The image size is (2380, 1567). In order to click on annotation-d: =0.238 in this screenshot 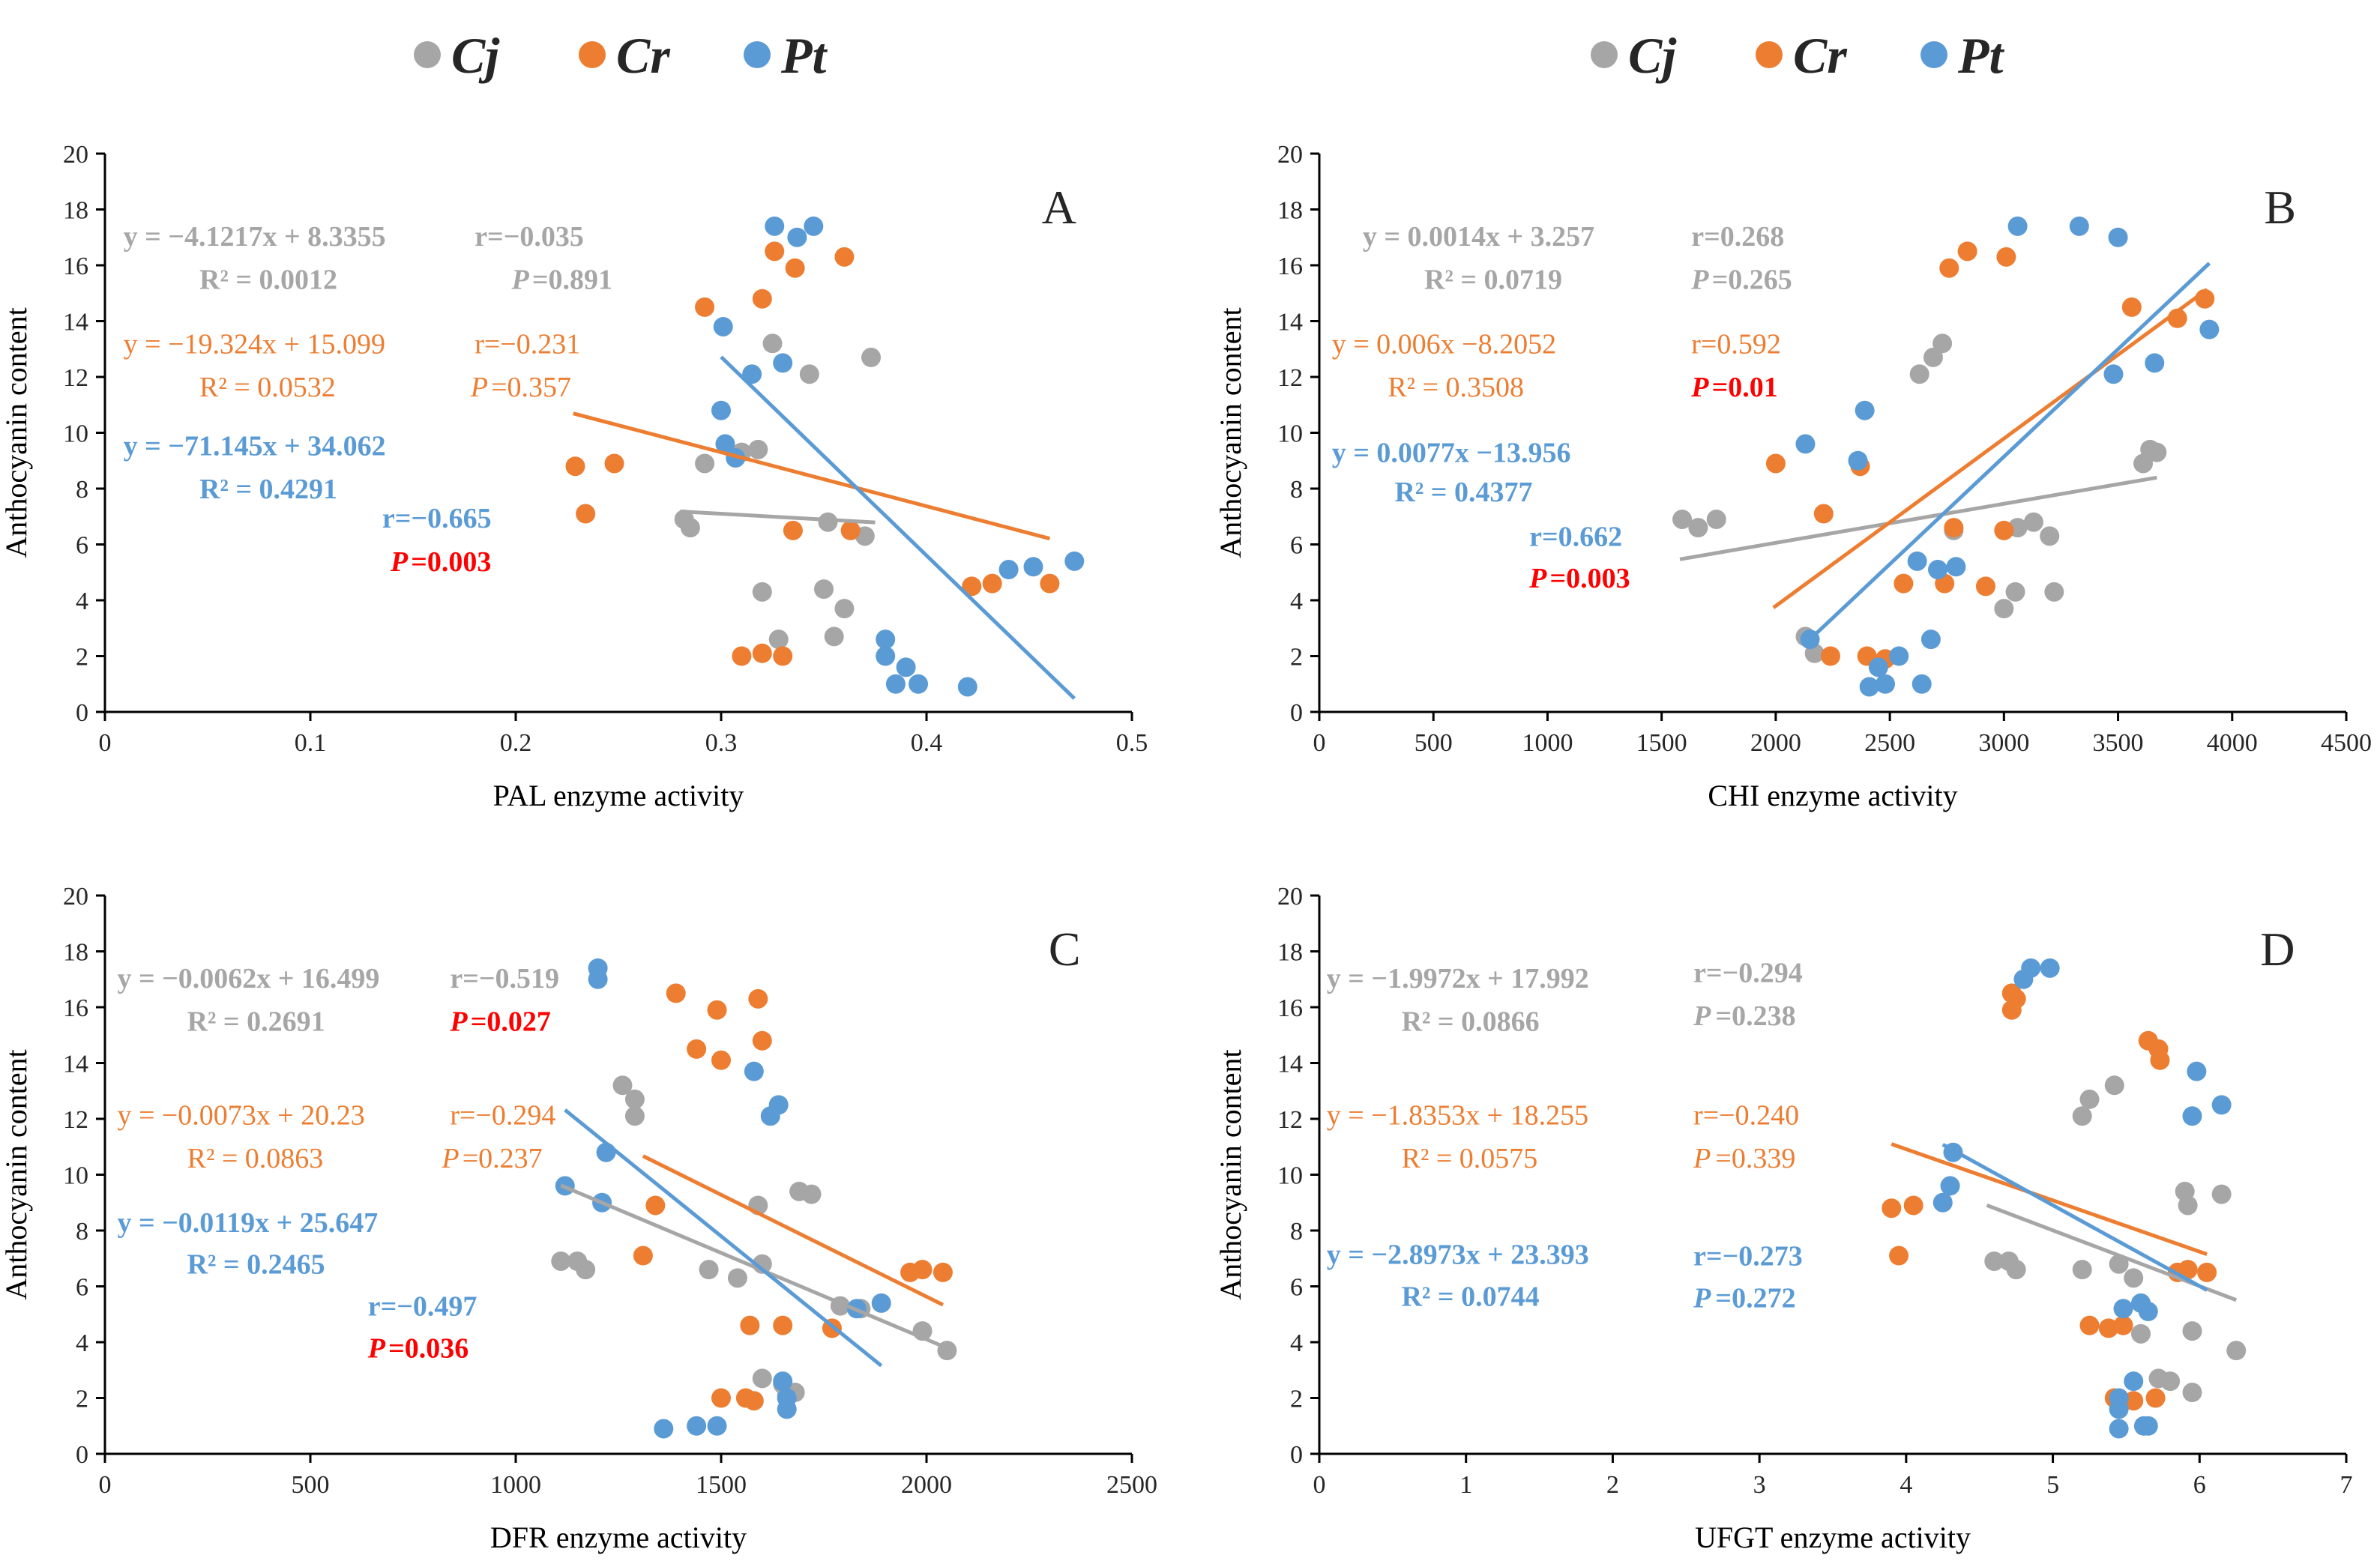, I will do `click(1755, 1016)`.